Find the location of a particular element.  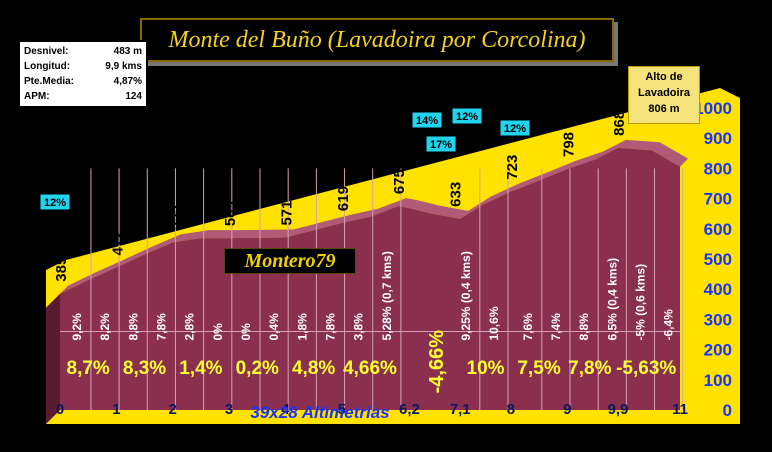

y-tick-label: 100 is located at coordinates (718, 380).